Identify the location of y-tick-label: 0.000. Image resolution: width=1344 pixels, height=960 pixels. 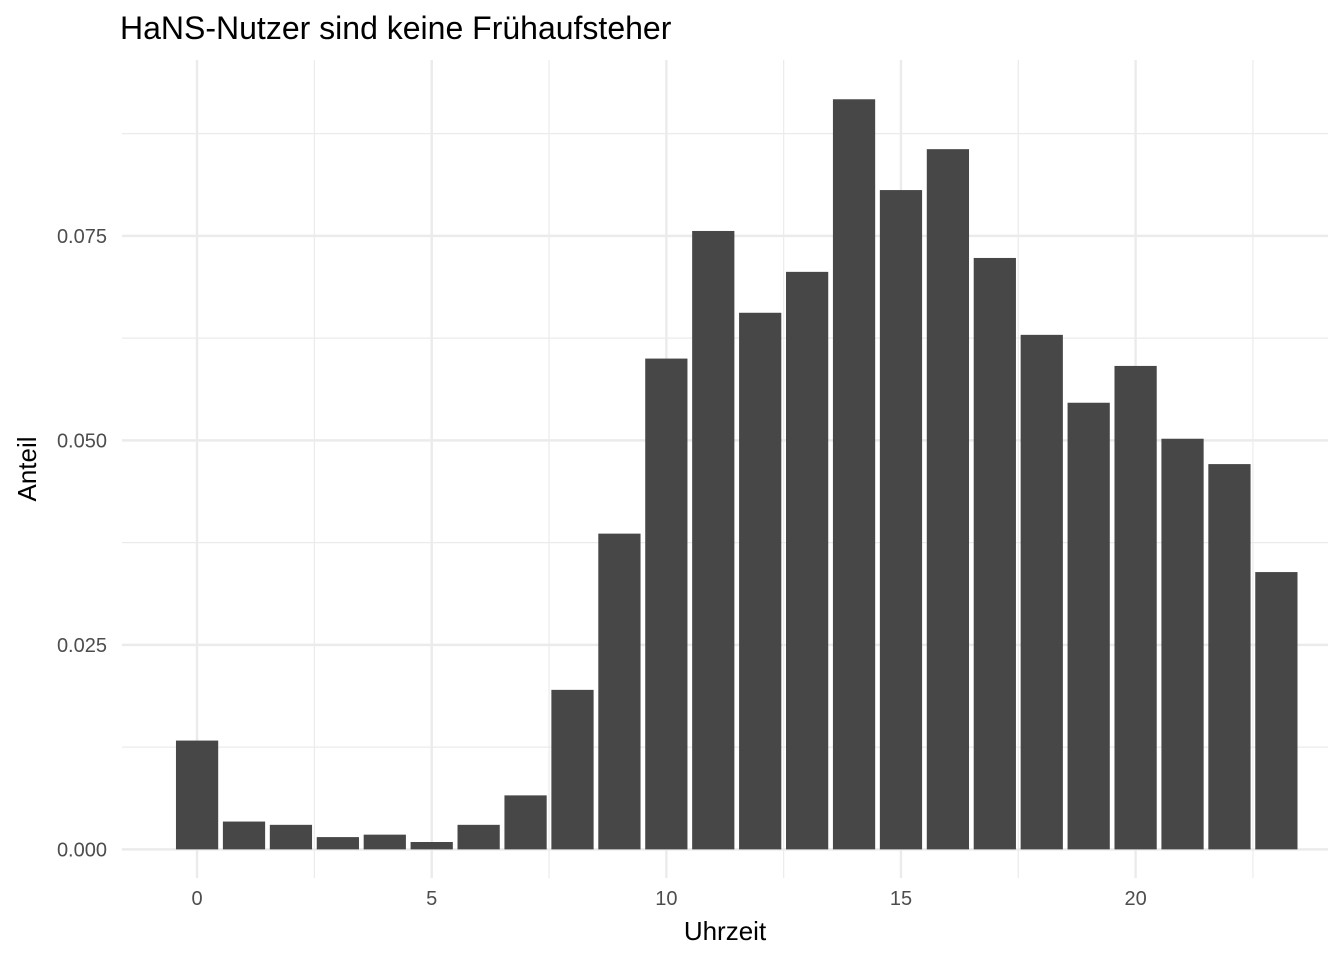
(82, 850).